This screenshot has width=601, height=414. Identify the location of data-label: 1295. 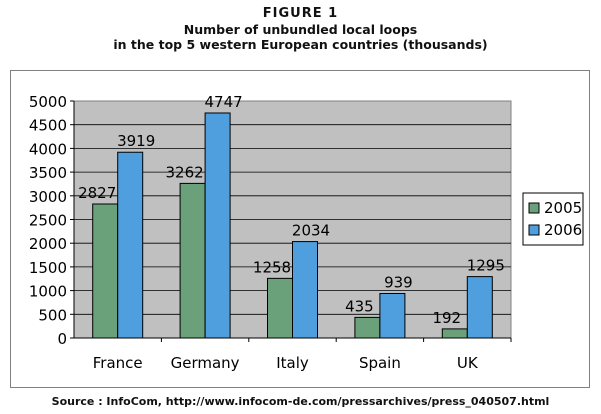
(486, 266).